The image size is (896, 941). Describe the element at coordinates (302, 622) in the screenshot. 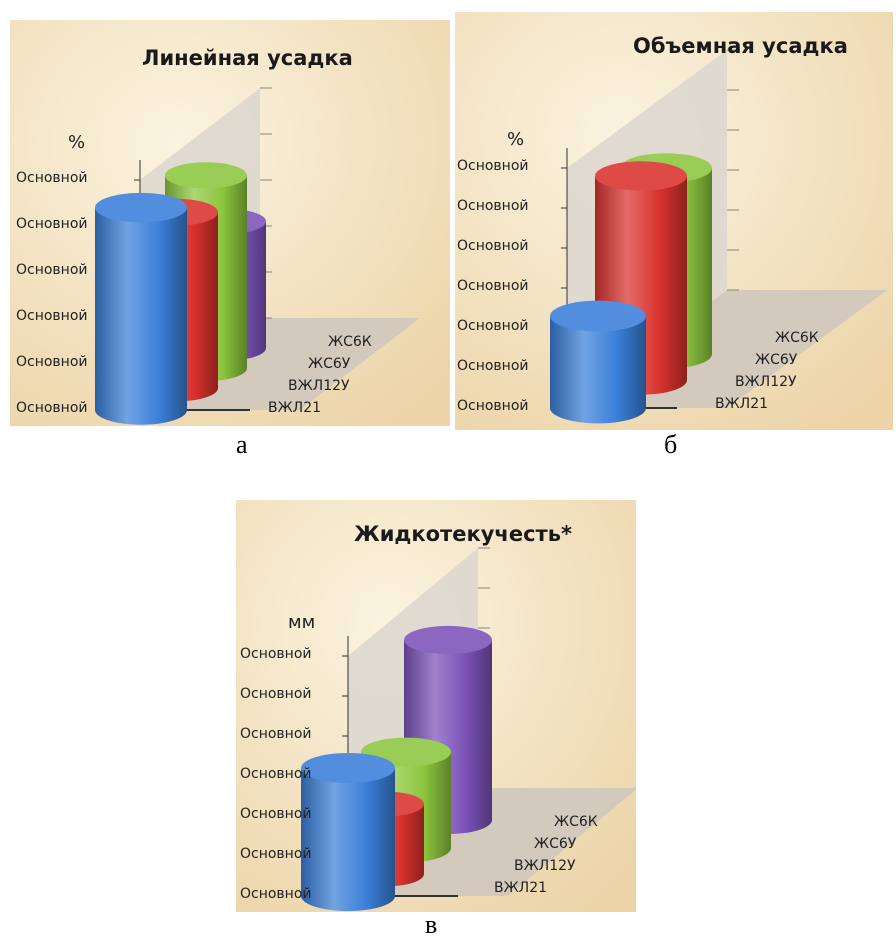

I see `y-axis-unit: мм` at that location.